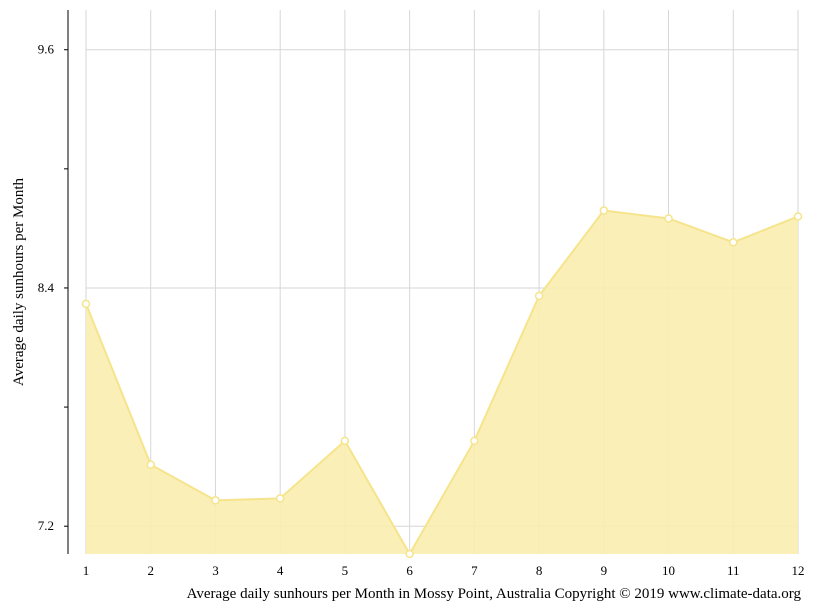 The image size is (815, 611). Describe the element at coordinates (733, 570) in the screenshot. I see `x-tick-label: 11` at that location.